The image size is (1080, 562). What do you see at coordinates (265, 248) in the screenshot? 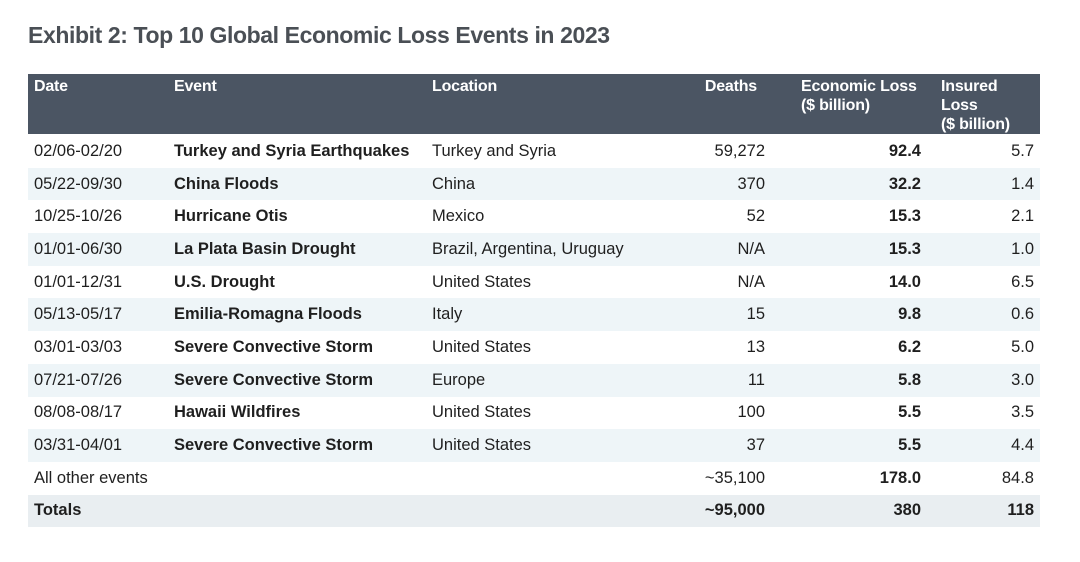
I see `event-cell: La Plata Basin Drought` at bounding box center [265, 248].